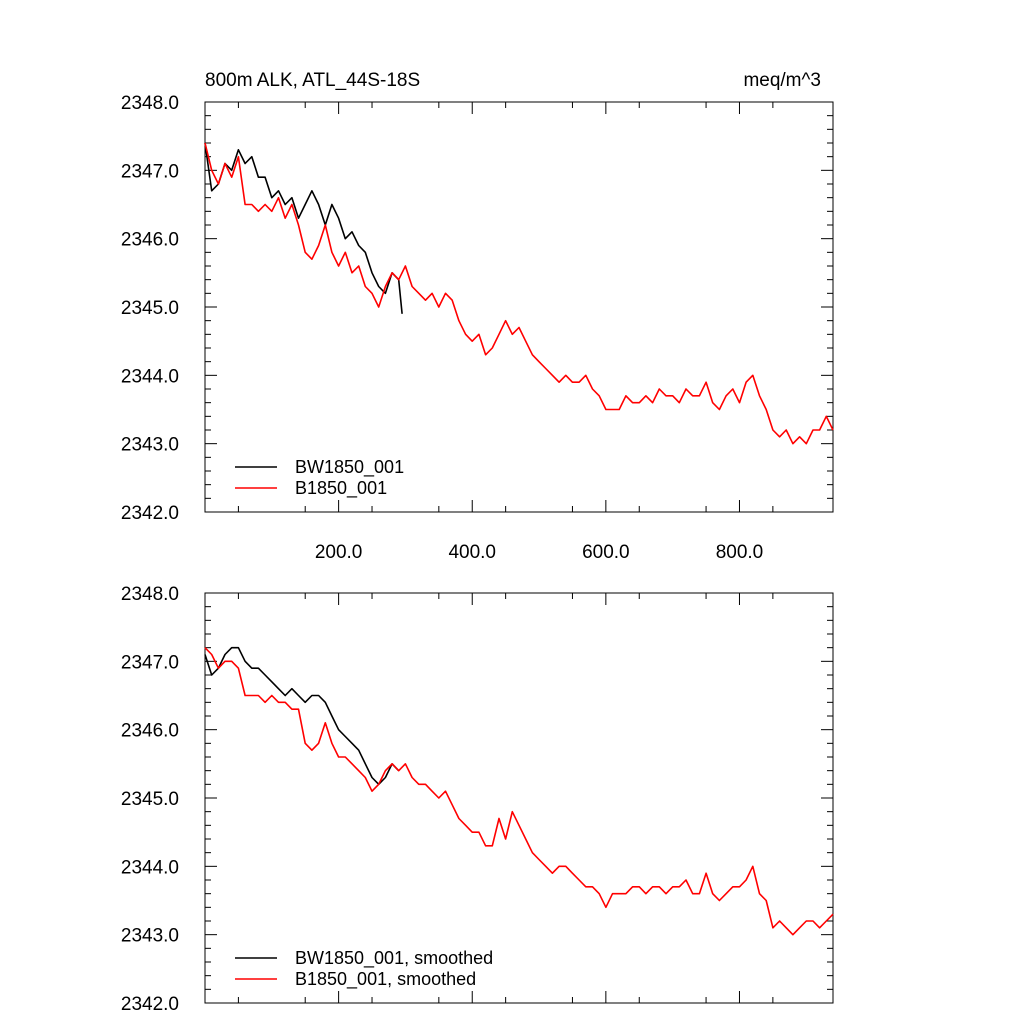  What do you see at coordinates (782, 80) in the screenshot?
I see `units-label: meq/m^3` at bounding box center [782, 80].